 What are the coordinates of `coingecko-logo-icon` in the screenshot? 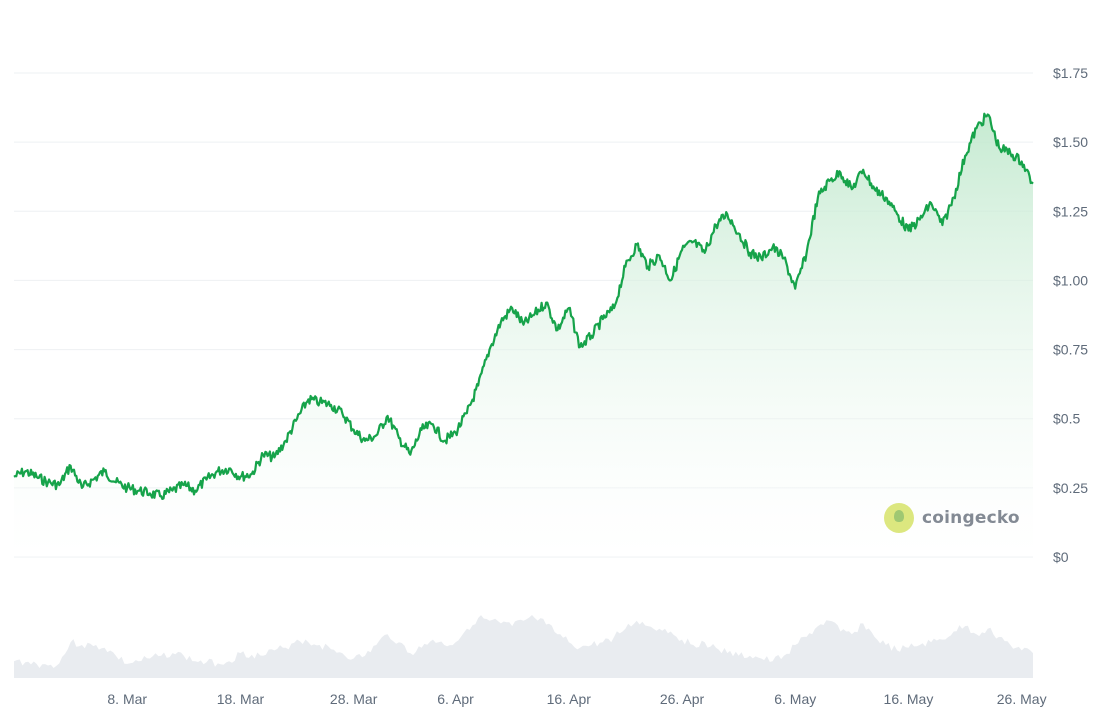 It's located at (899, 518).